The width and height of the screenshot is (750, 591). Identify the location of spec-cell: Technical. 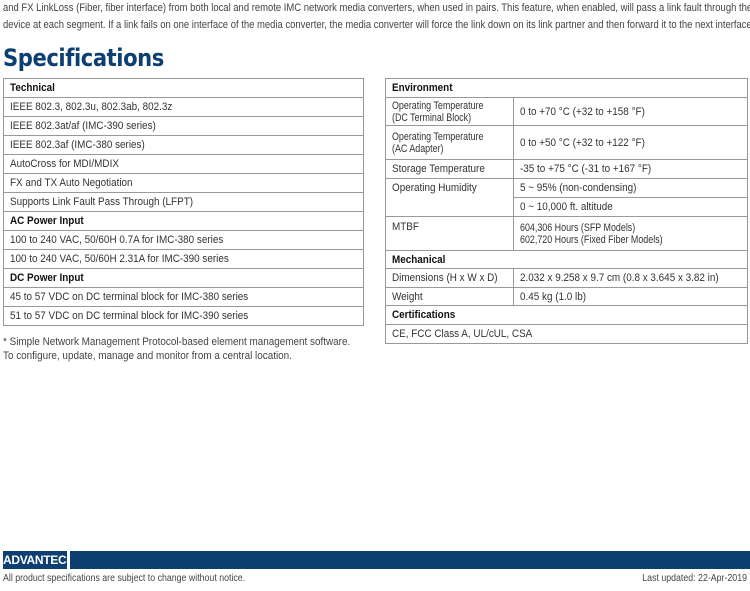
(183, 88).